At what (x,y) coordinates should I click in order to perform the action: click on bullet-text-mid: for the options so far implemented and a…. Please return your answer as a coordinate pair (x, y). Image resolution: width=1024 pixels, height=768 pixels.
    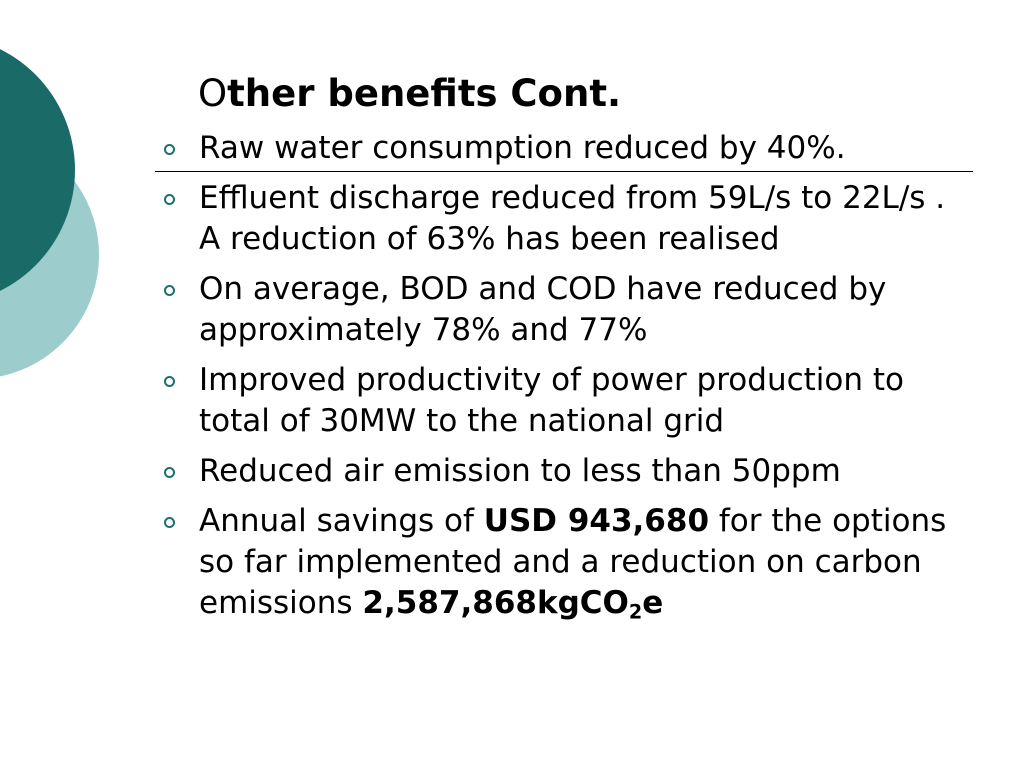
    Looking at the image, I should click on (573, 562).